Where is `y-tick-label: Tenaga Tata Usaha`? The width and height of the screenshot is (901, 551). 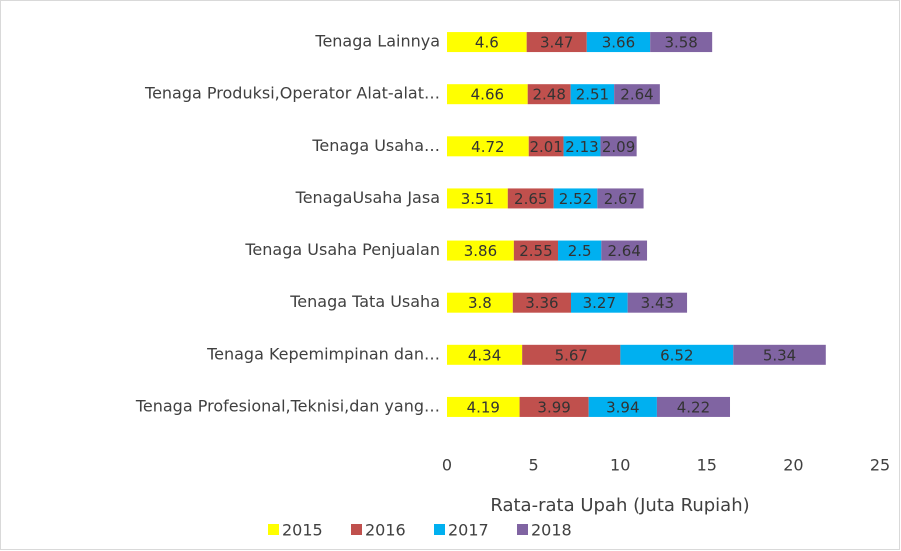
y-tick-label: Tenaga Tata Usaha is located at coordinates (364, 301).